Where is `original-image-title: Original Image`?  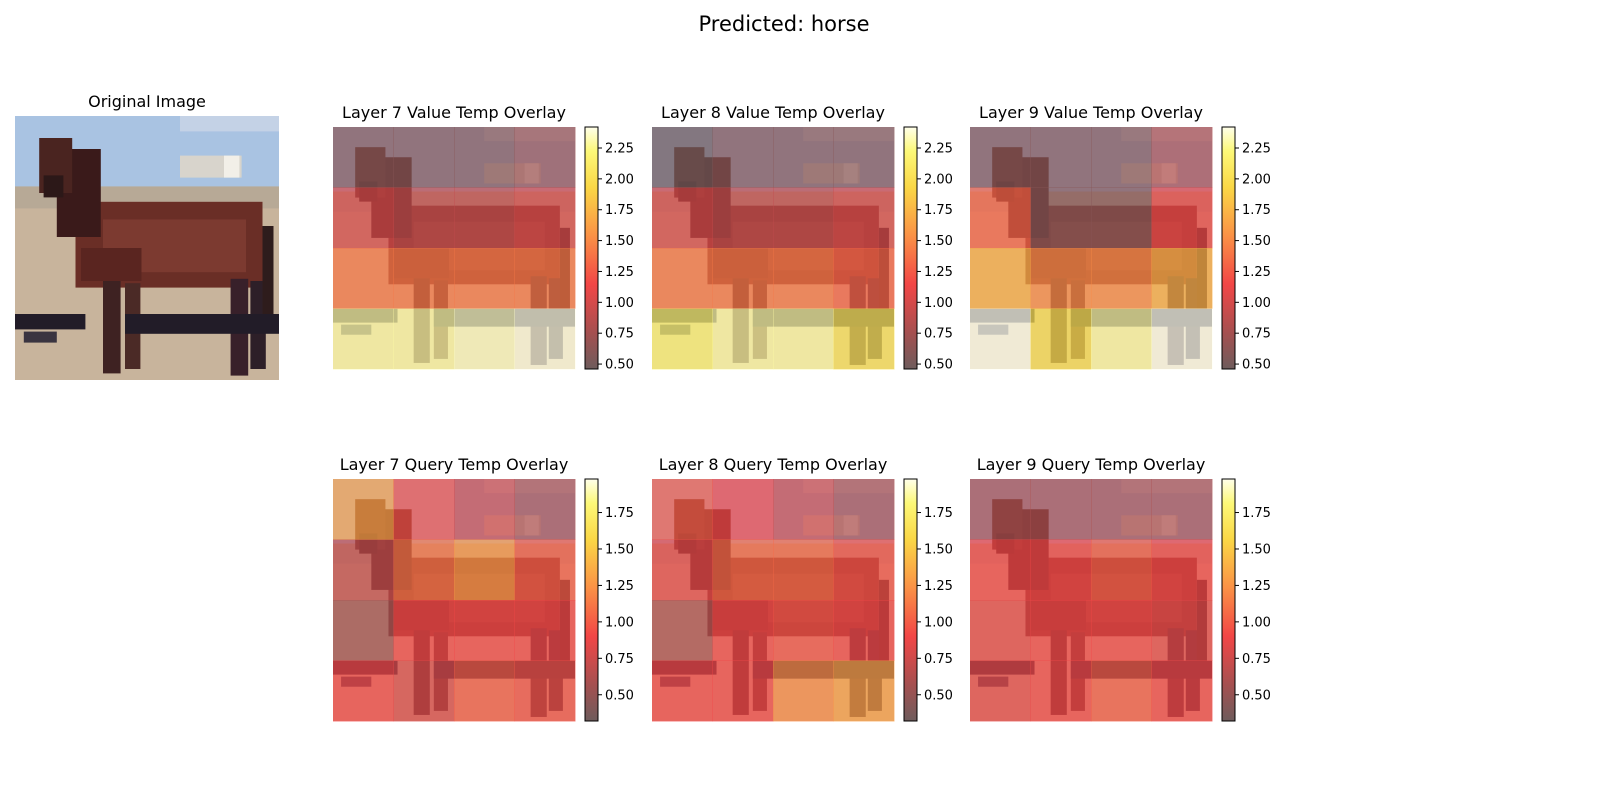
original-image-title: Original Image is located at coordinates (147, 101).